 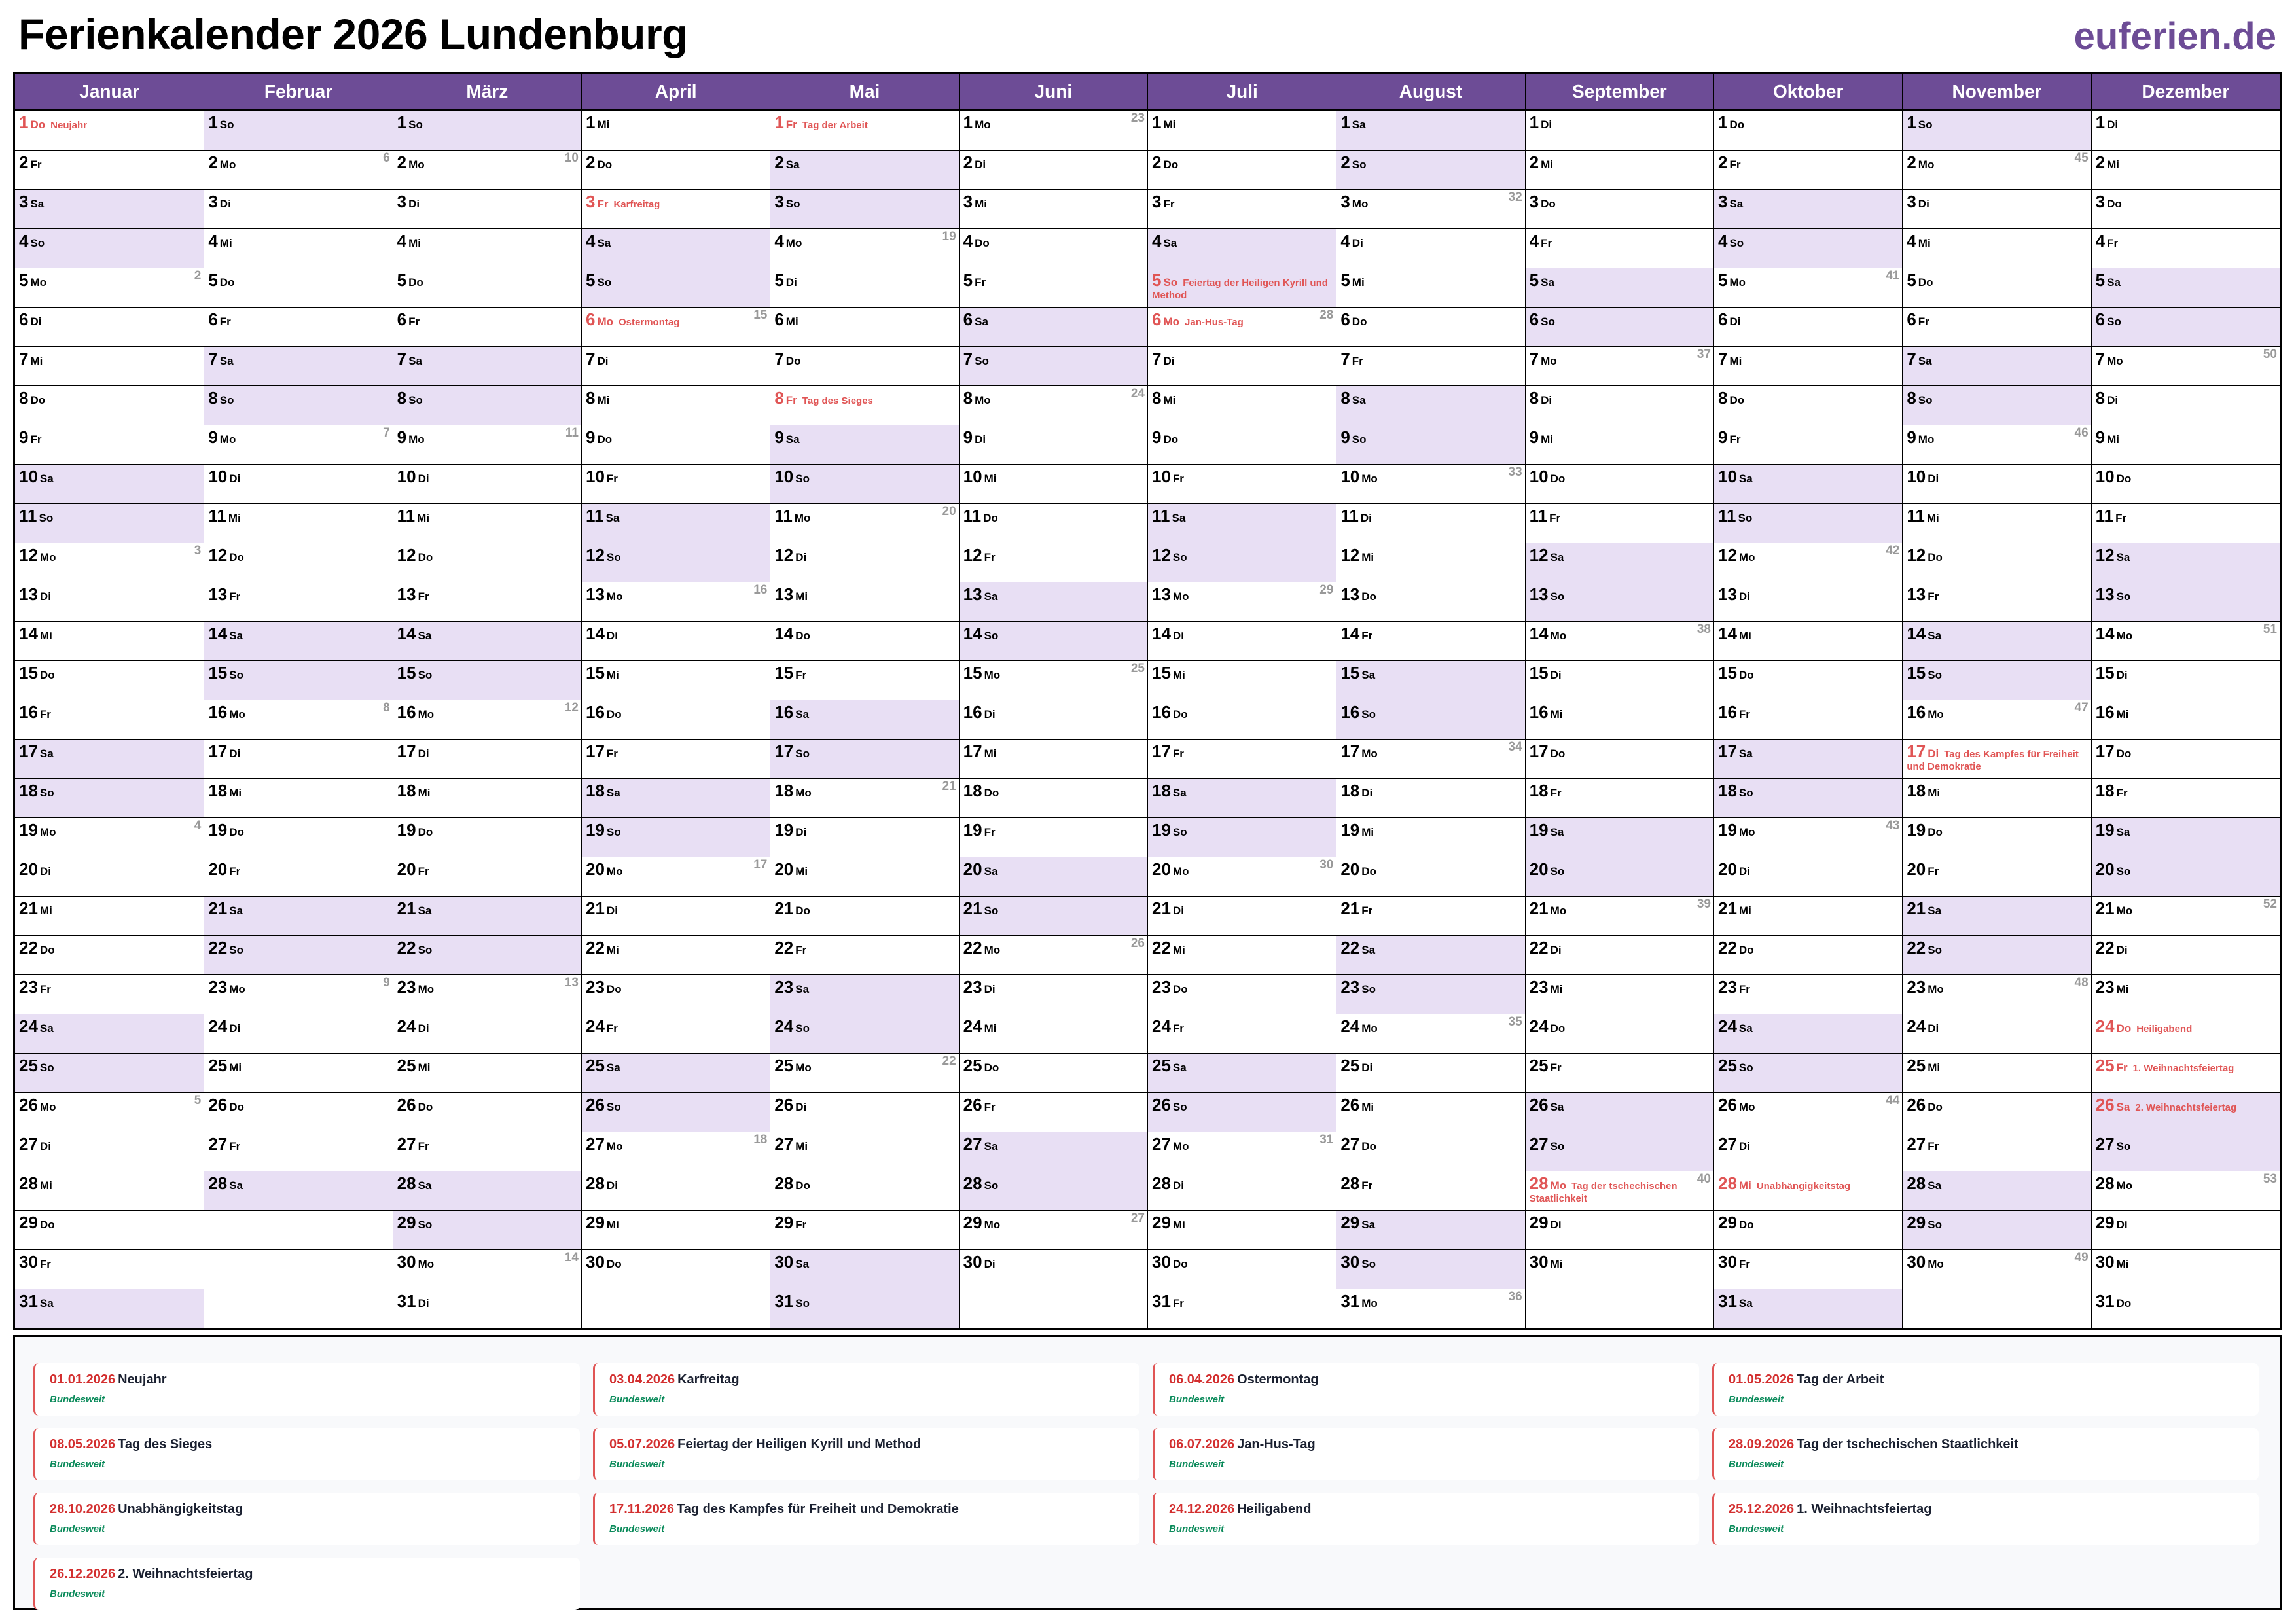 What do you see at coordinates (1242, 523) in the screenshot?
I see `day-cell: 11 Sa` at bounding box center [1242, 523].